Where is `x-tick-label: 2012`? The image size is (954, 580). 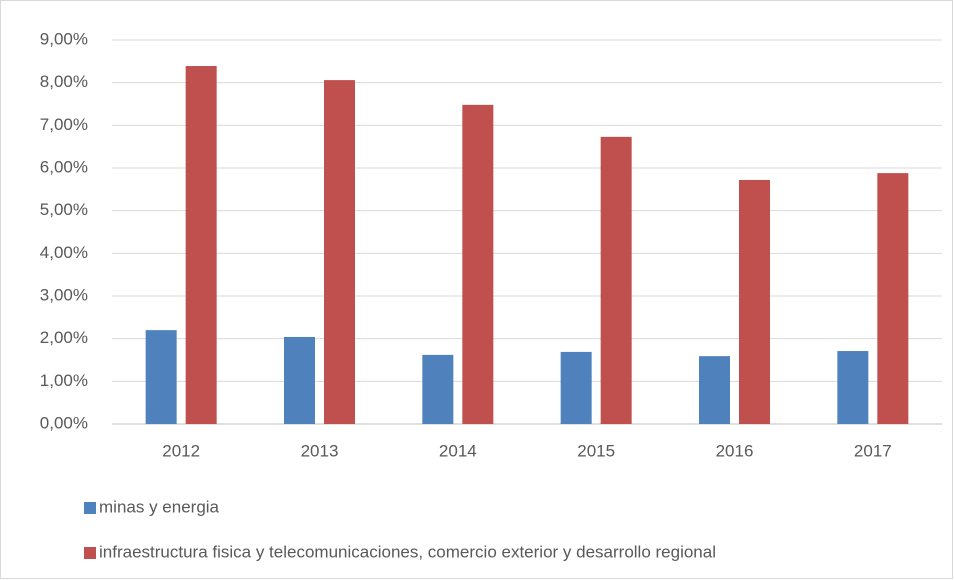 x-tick-label: 2012 is located at coordinates (181, 450).